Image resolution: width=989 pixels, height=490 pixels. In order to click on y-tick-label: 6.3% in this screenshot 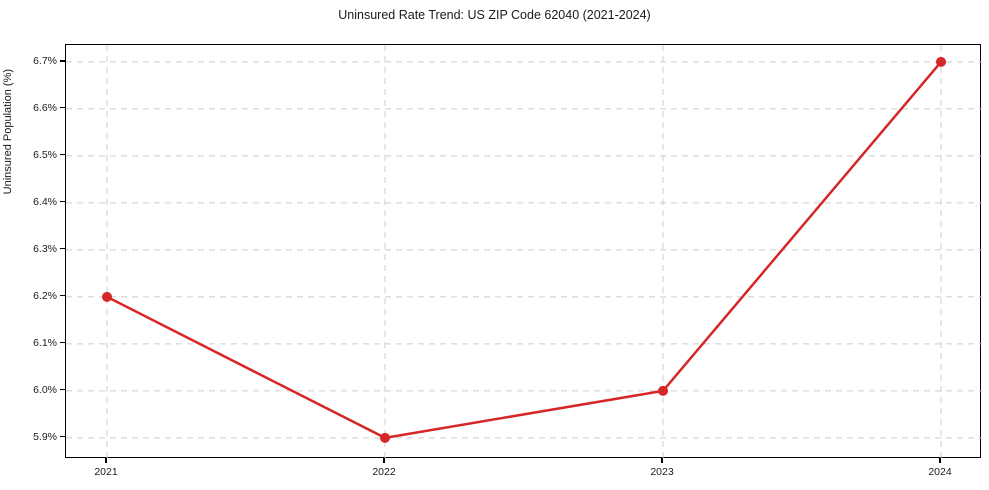, I will do `click(45, 248)`.